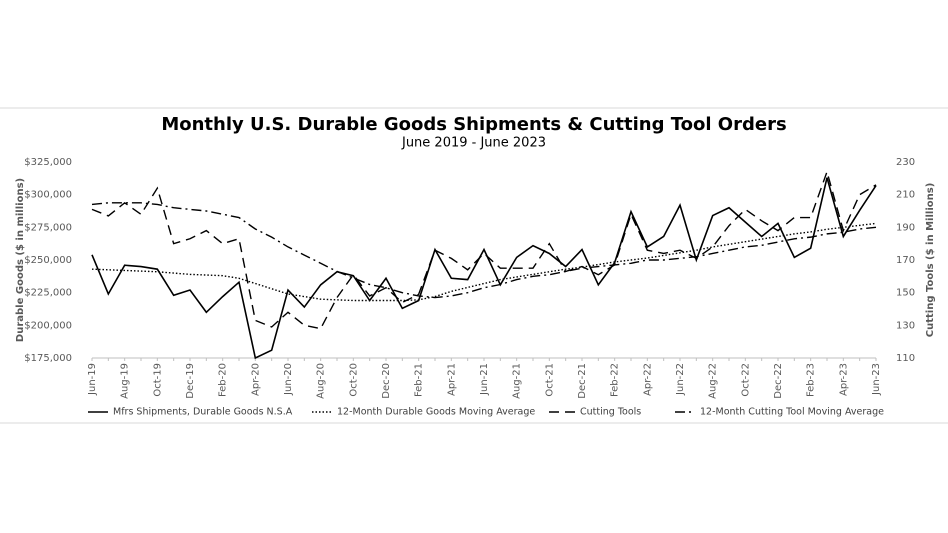  I want to click on y-tick-label: $200,000, so click(48, 325).